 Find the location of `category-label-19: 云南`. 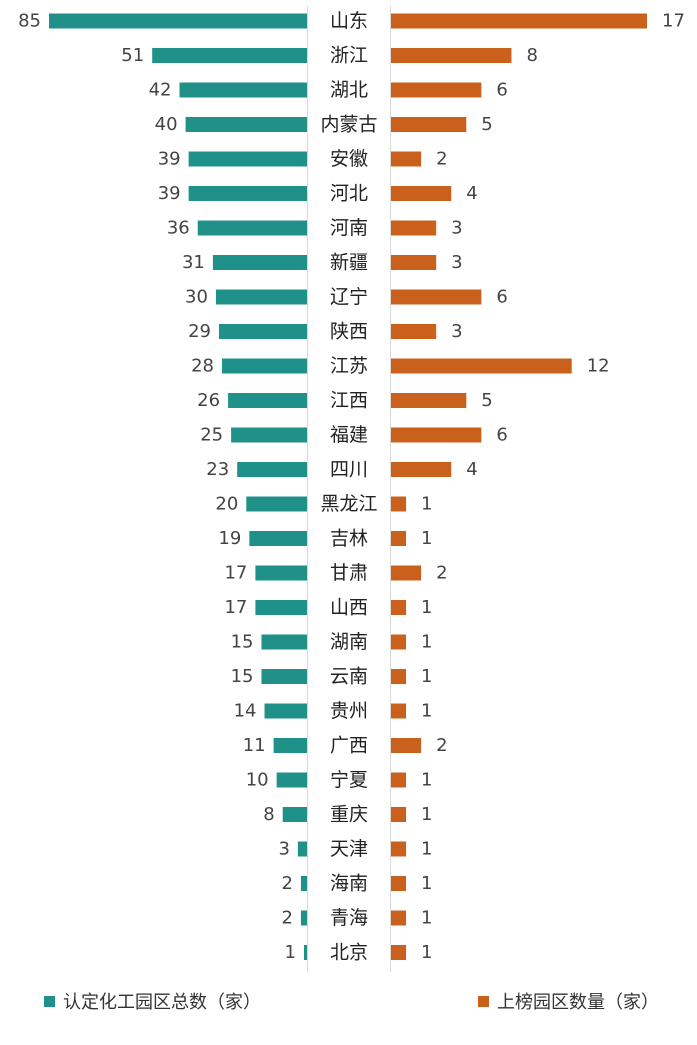

category-label-19: 云南 is located at coordinates (349, 677).